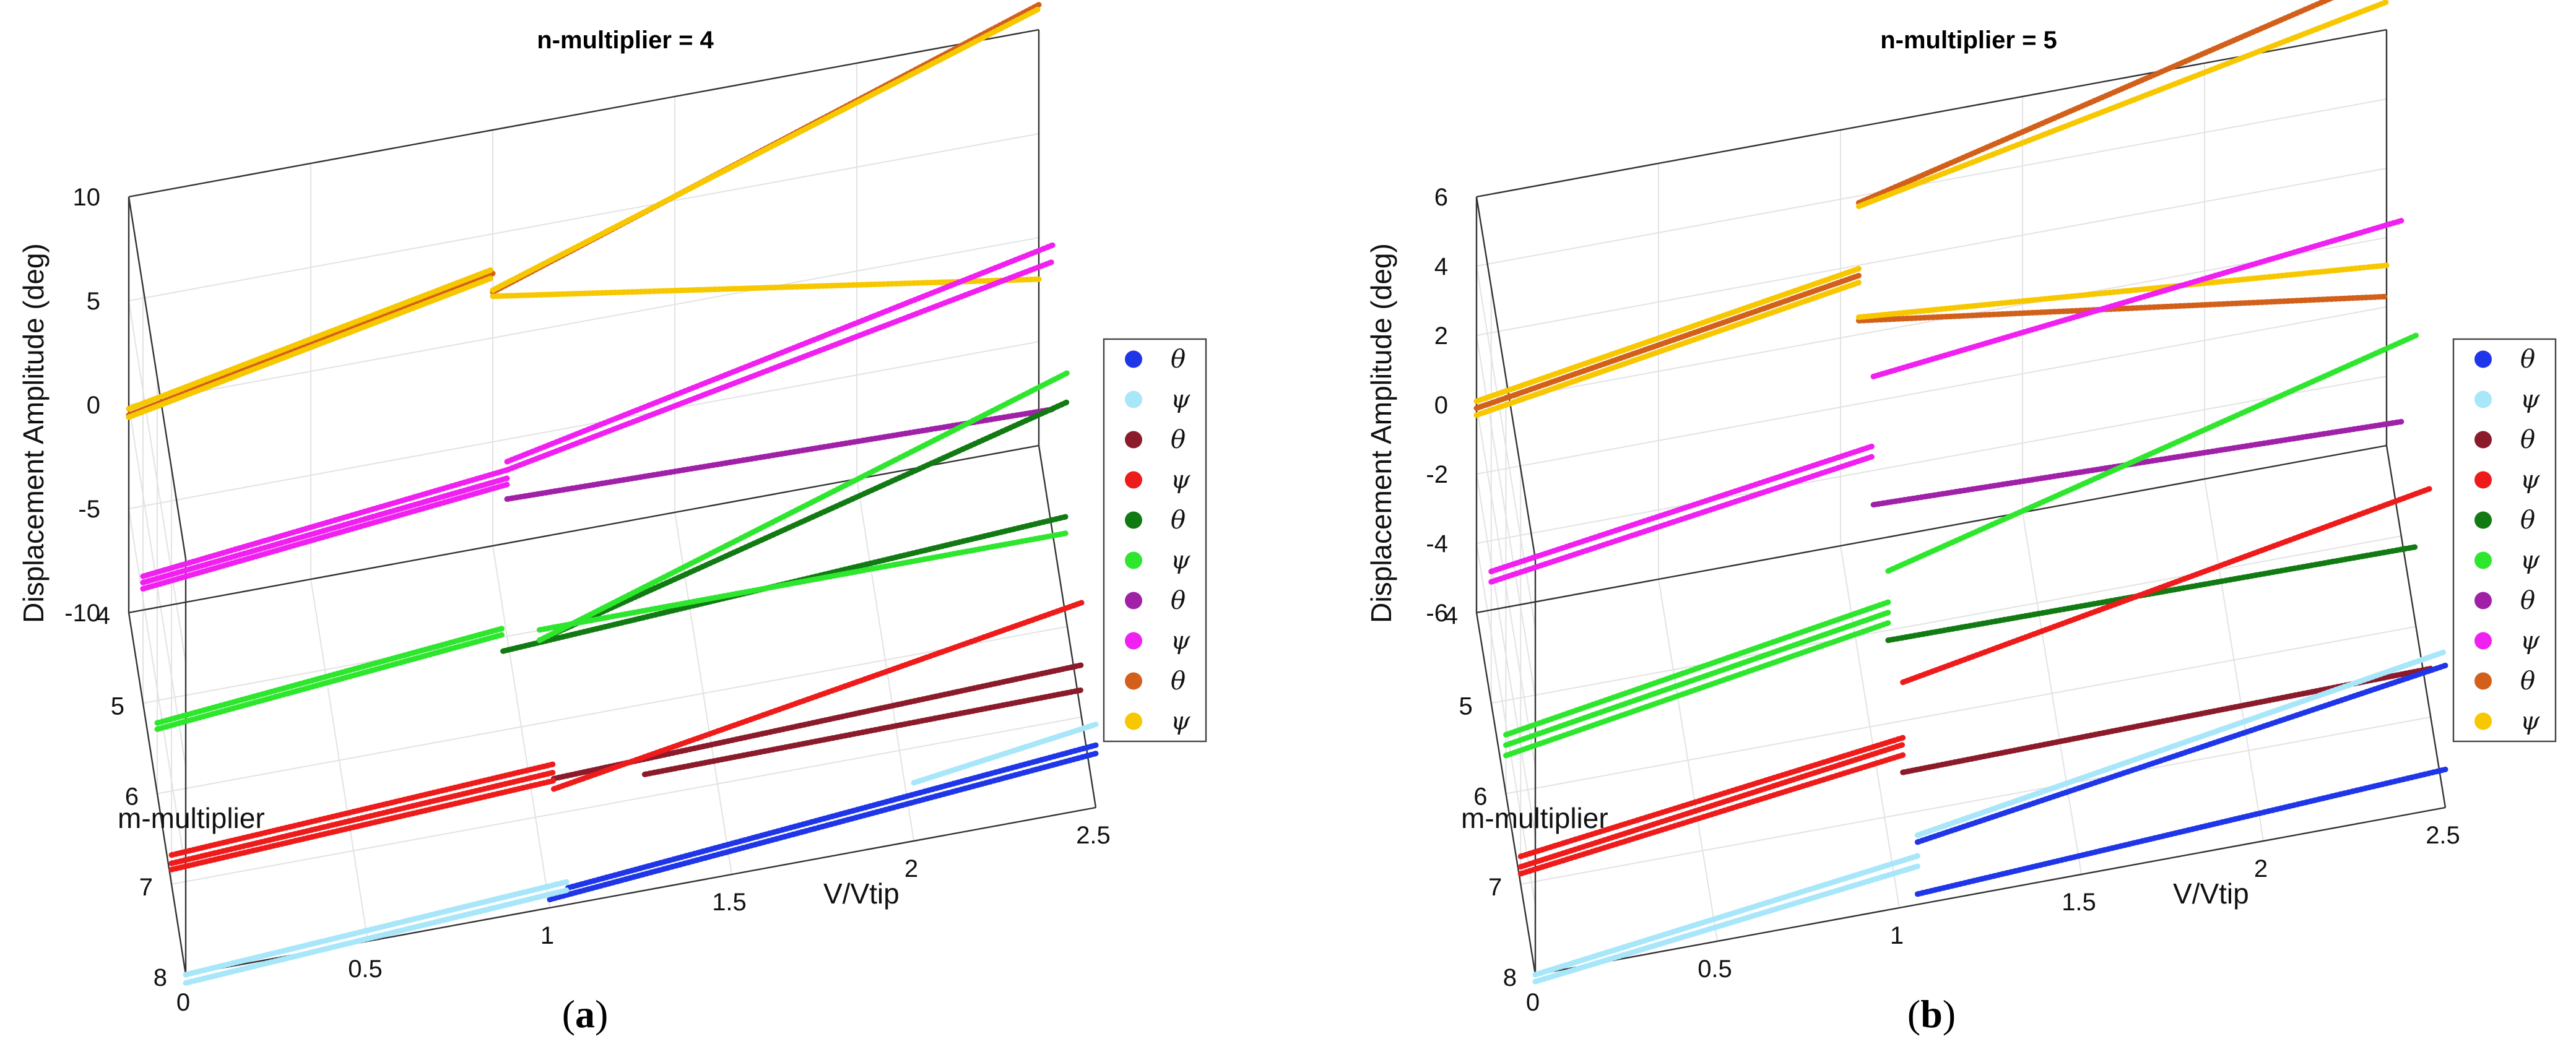  What do you see at coordinates (87, 197) in the screenshot?
I see `z-tick-label: 10` at bounding box center [87, 197].